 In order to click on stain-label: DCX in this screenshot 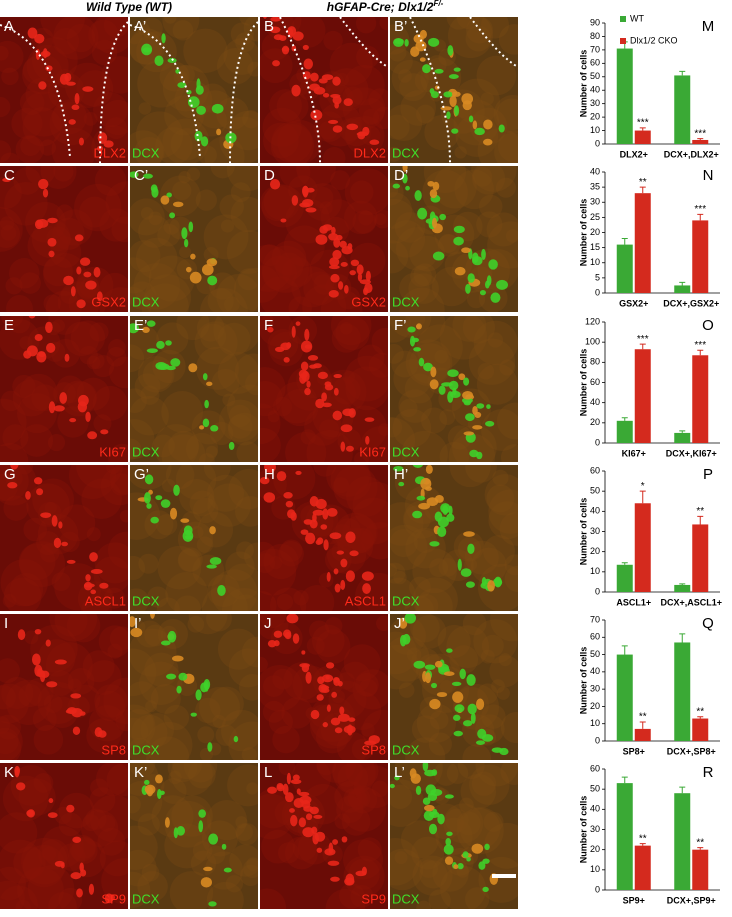, I will do `click(146, 451)`.